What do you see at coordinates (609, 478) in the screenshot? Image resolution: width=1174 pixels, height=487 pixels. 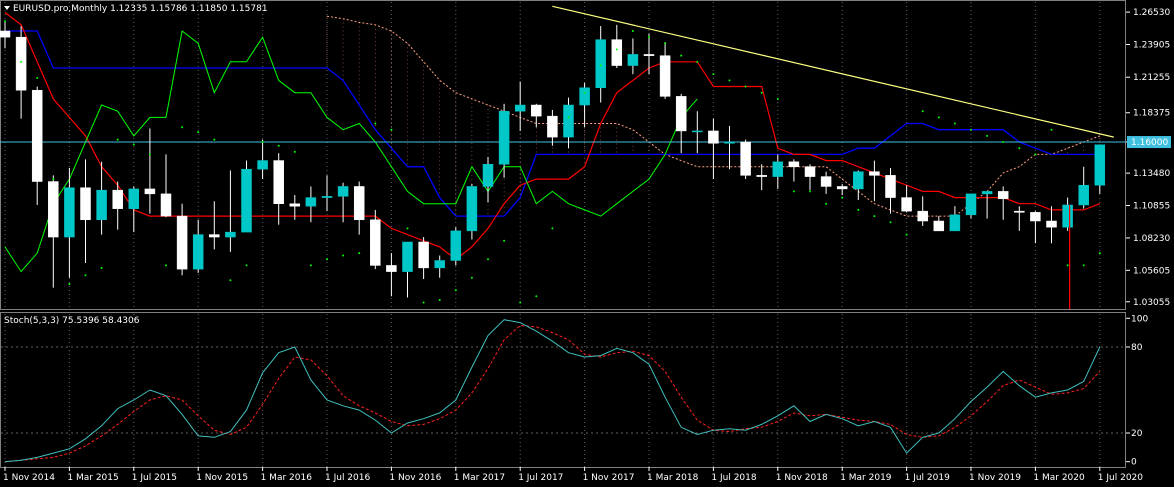 I see `time-tick-label: 1 Nov 2017` at bounding box center [609, 478].